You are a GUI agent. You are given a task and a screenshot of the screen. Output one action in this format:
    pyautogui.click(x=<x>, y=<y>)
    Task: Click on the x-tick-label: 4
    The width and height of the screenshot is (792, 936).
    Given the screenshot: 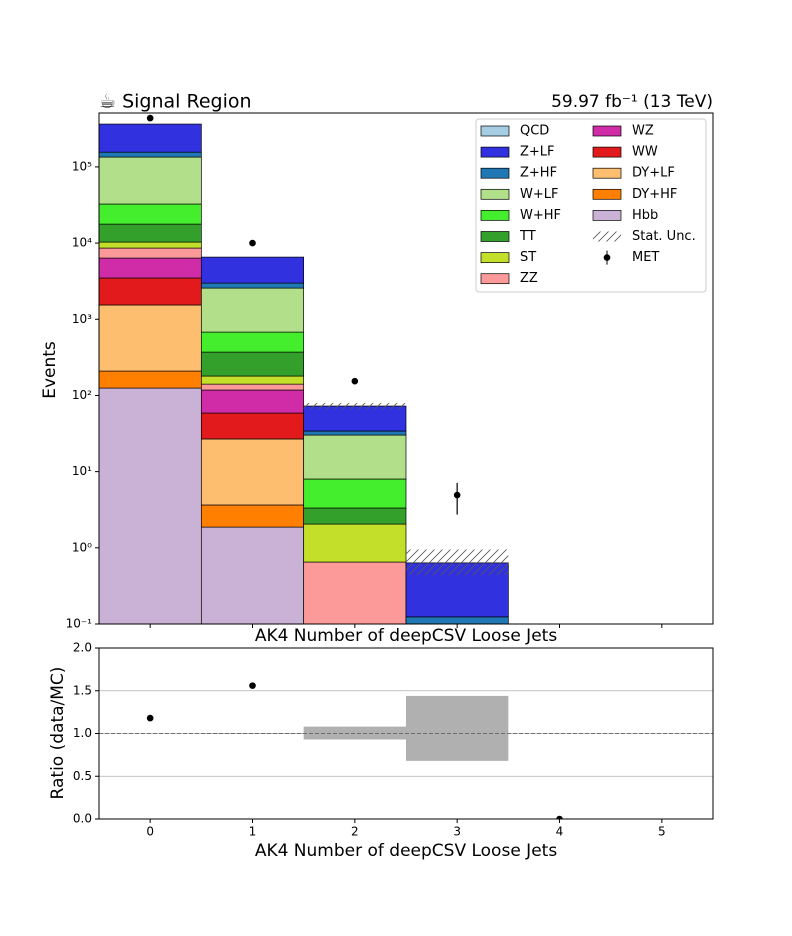 What is the action you would take?
    pyautogui.click(x=560, y=832)
    